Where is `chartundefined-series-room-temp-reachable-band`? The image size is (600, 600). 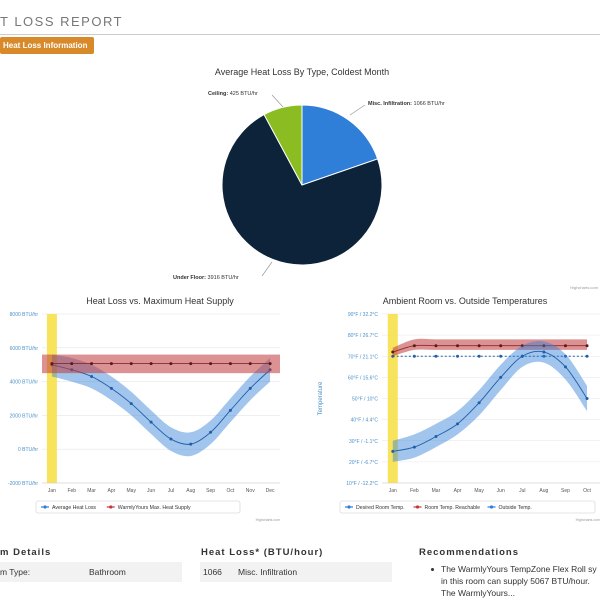 chartundefined-series-room-temp-reachable-band is located at coordinates (490, 347).